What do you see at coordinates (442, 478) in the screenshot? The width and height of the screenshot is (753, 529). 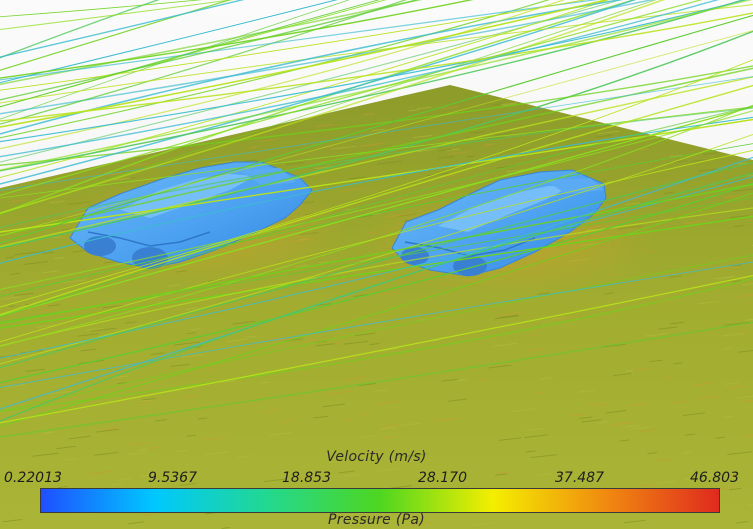 I see `colorbar-tick-label: 28.170` at bounding box center [442, 478].